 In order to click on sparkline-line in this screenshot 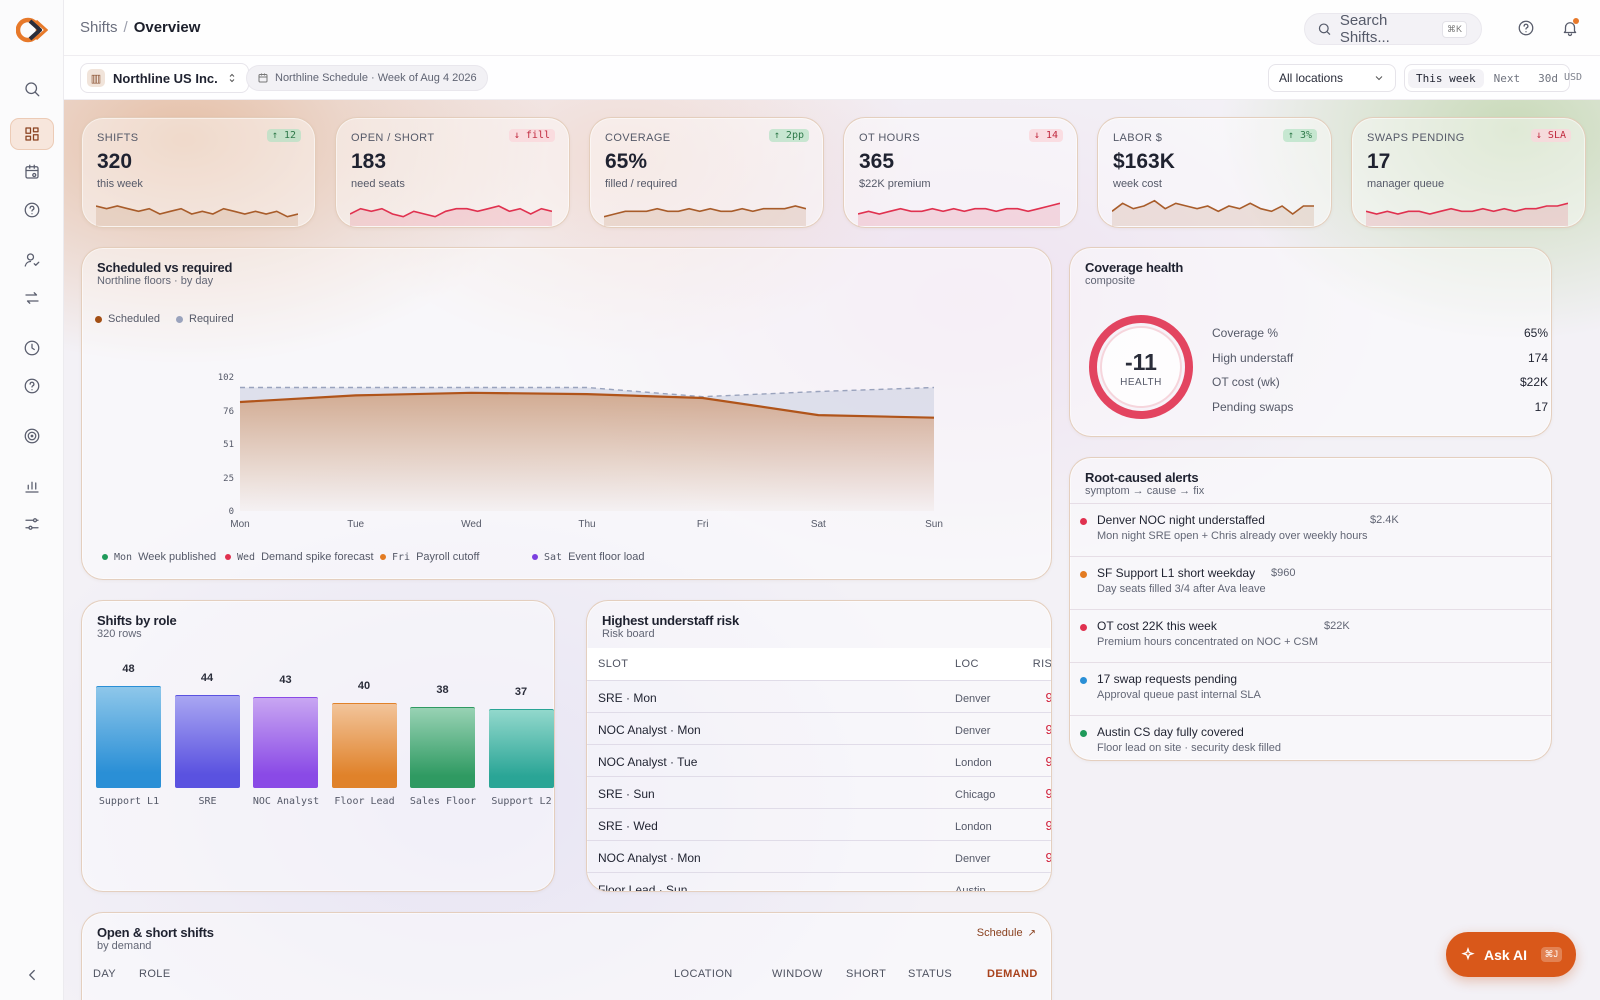, I will do `click(705, 211)`.